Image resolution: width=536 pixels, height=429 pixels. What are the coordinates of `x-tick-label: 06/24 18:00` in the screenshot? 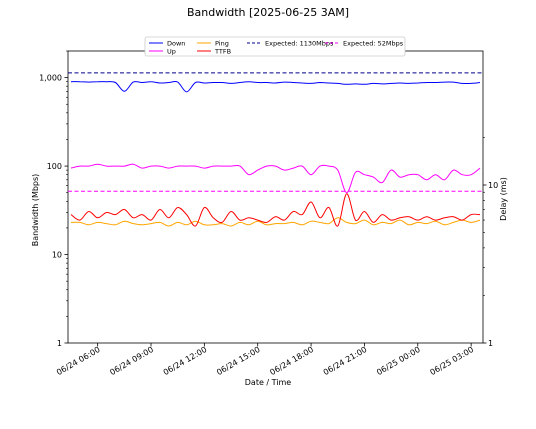 It's located at (291, 361).